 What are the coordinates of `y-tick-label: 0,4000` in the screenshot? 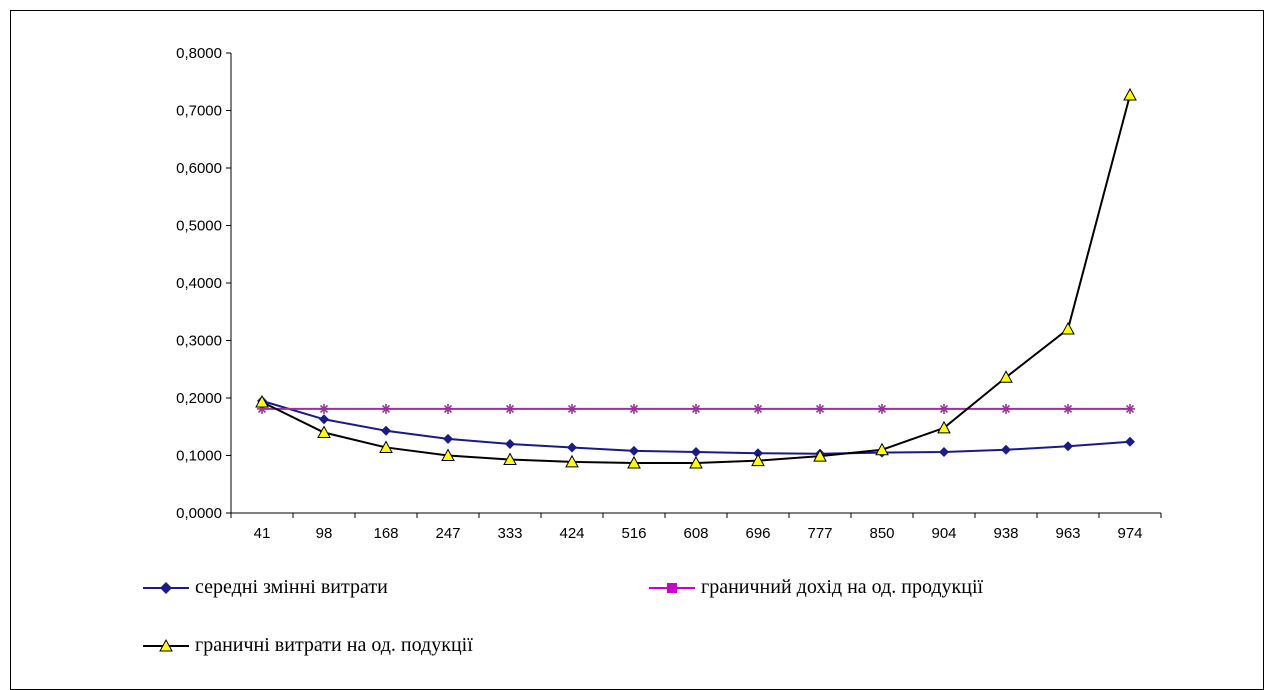 It's located at (199, 283).